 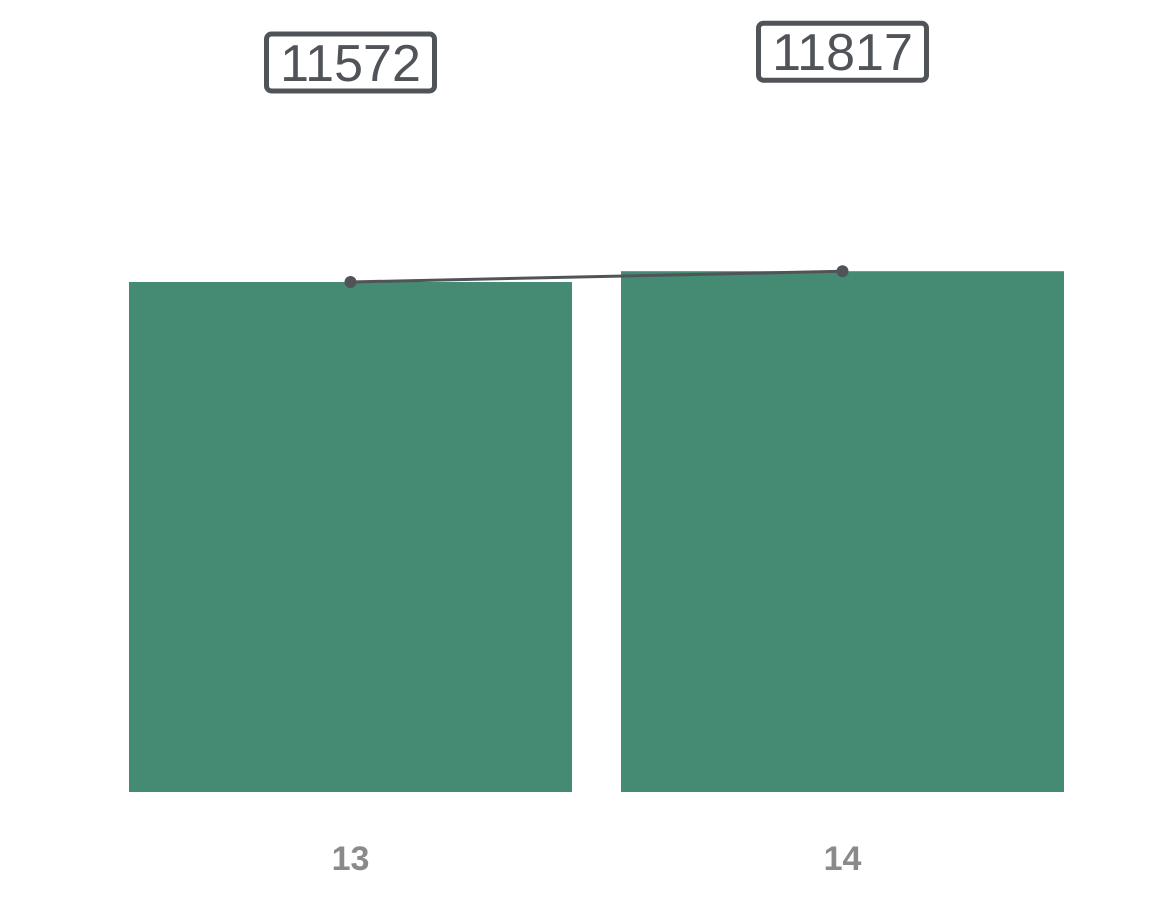 I want to click on data-label-13: 11572, so click(x=350, y=62).